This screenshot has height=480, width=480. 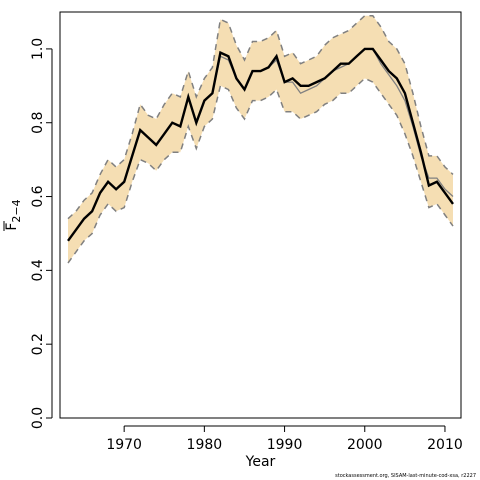 I want to click on y-axis-title-subscript: 2−4, so click(x=16, y=210).